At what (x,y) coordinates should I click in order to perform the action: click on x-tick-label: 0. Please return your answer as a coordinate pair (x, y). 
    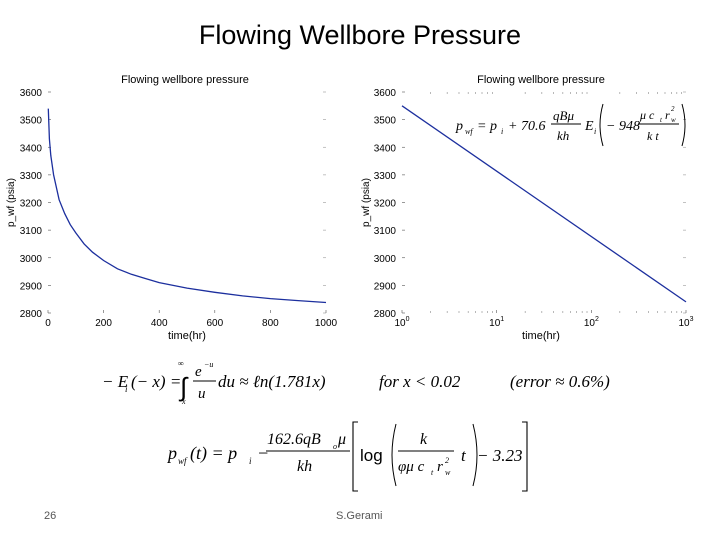
    Looking at the image, I should click on (48, 323).